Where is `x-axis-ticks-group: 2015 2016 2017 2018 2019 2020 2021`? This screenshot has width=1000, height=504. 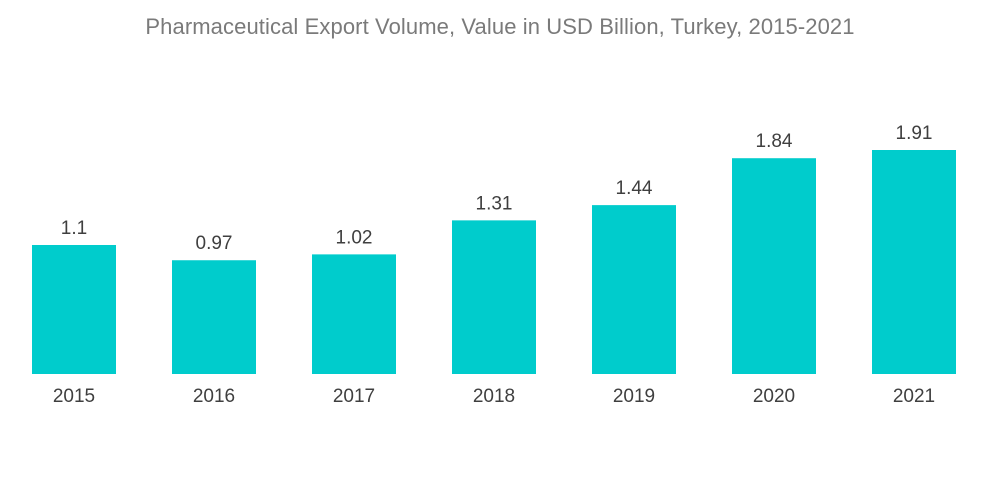 x-axis-ticks-group: 2015 2016 2017 2018 2019 2020 2021 is located at coordinates (494, 396).